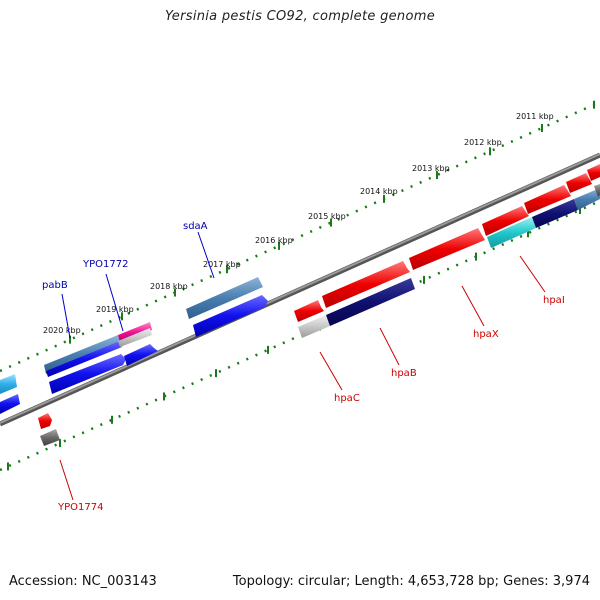 Image resolution: width=600 pixels, height=600 pixels. What do you see at coordinates (105, 264) in the screenshot?
I see `gene-label-YPO1772: YPO1772` at bounding box center [105, 264].